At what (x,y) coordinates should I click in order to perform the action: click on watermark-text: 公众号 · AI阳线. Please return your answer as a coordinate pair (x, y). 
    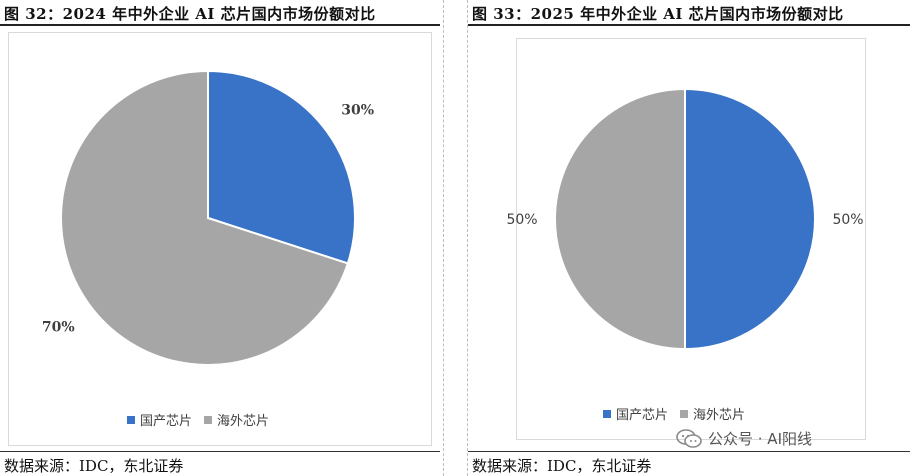
    Looking at the image, I should click on (760, 439).